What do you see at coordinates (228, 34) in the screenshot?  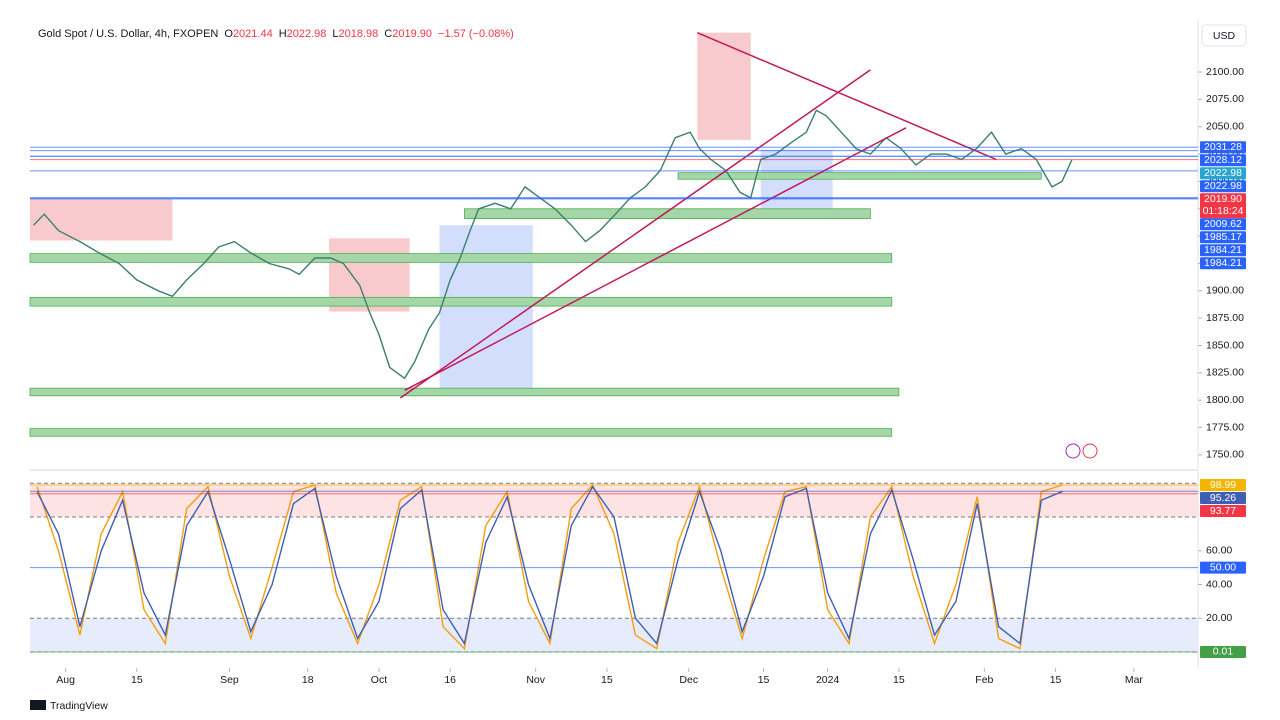 I see `ohlc-key: O` at bounding box center [228, 34].